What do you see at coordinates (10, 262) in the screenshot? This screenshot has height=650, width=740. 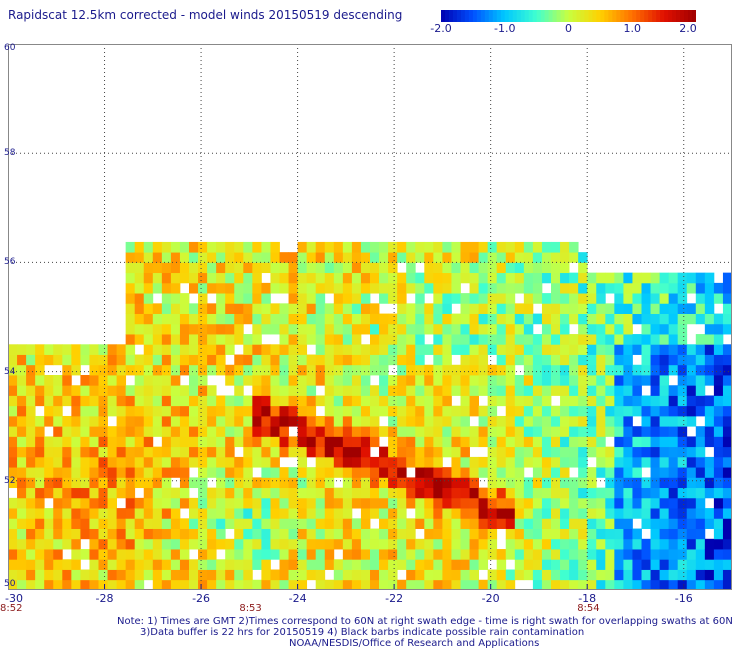 I see `y-tick-label: 56` at bounding box center [10, 262].